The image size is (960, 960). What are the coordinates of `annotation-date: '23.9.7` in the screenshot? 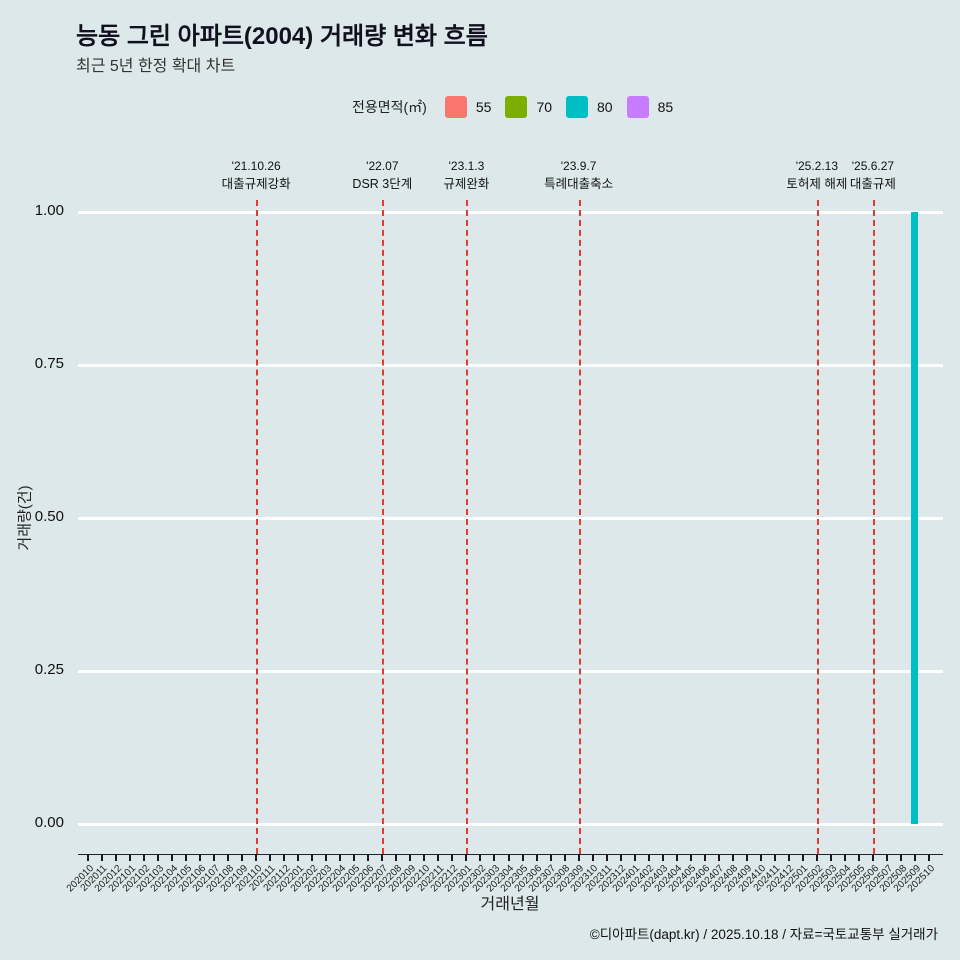 It's located at (578, 166).